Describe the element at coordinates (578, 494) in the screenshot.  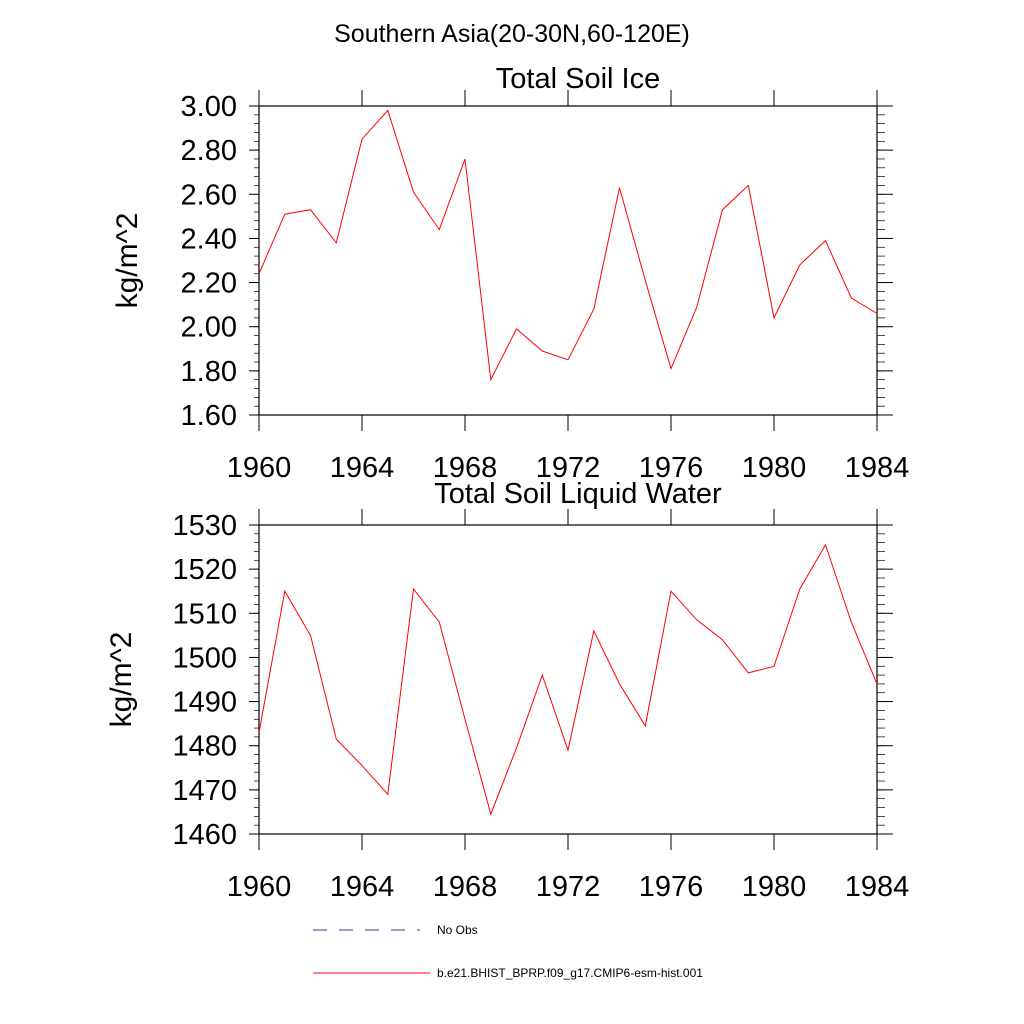
I see `panel-title: Total Soil Liquid Water` at that location.